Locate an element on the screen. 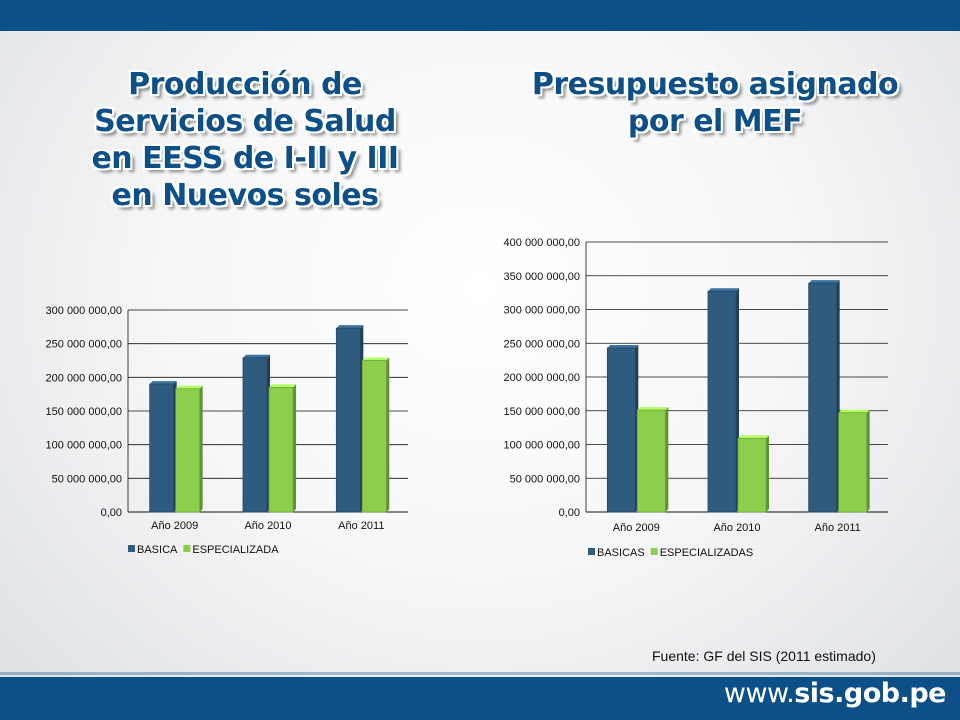 The image size is (960, 720). left-title-line: en Nuevos soles is located at coordinates (245, 195).